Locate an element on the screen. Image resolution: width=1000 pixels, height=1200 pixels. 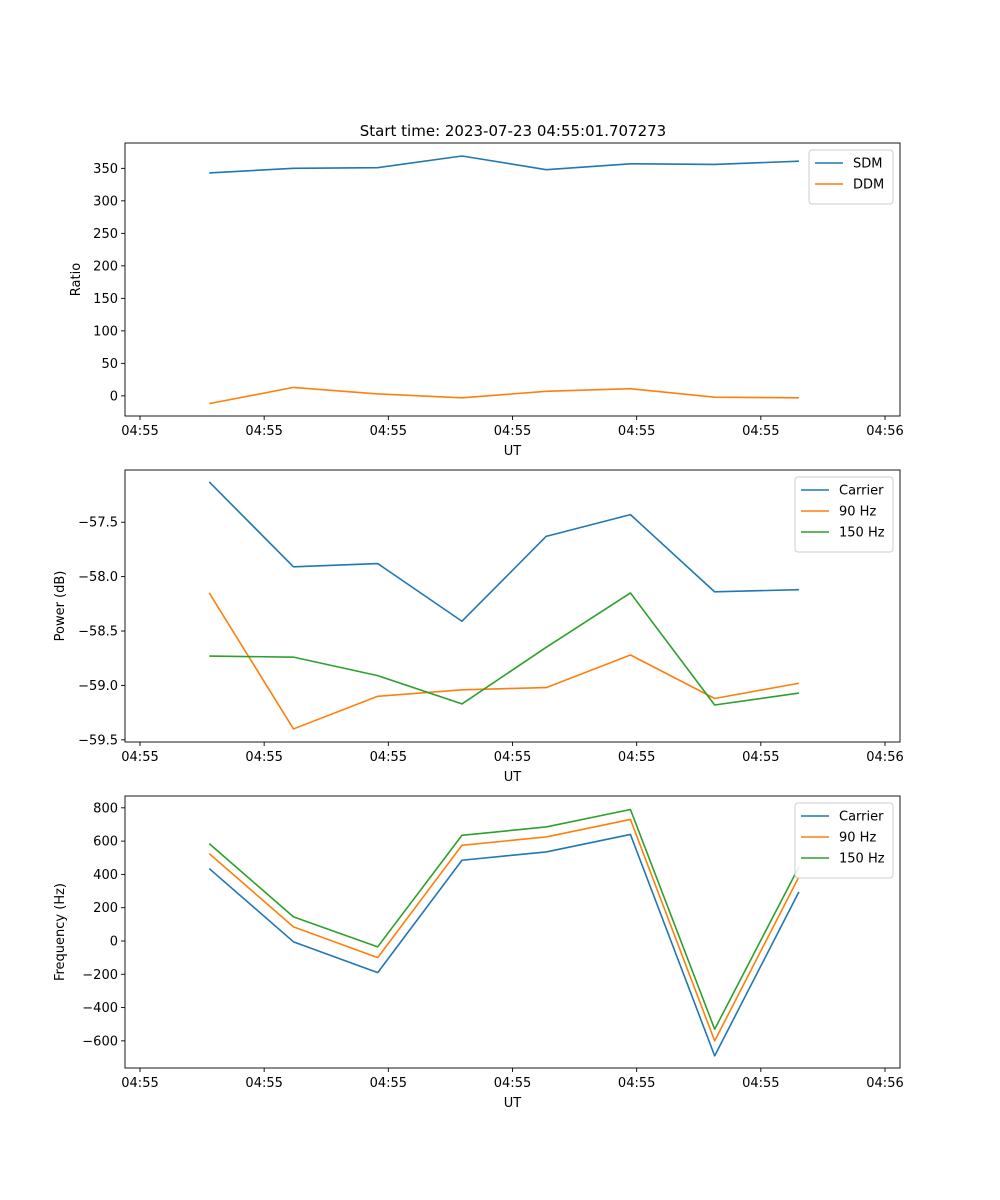
y-tick-label: −59.0 is located at coordinates (98, 686).